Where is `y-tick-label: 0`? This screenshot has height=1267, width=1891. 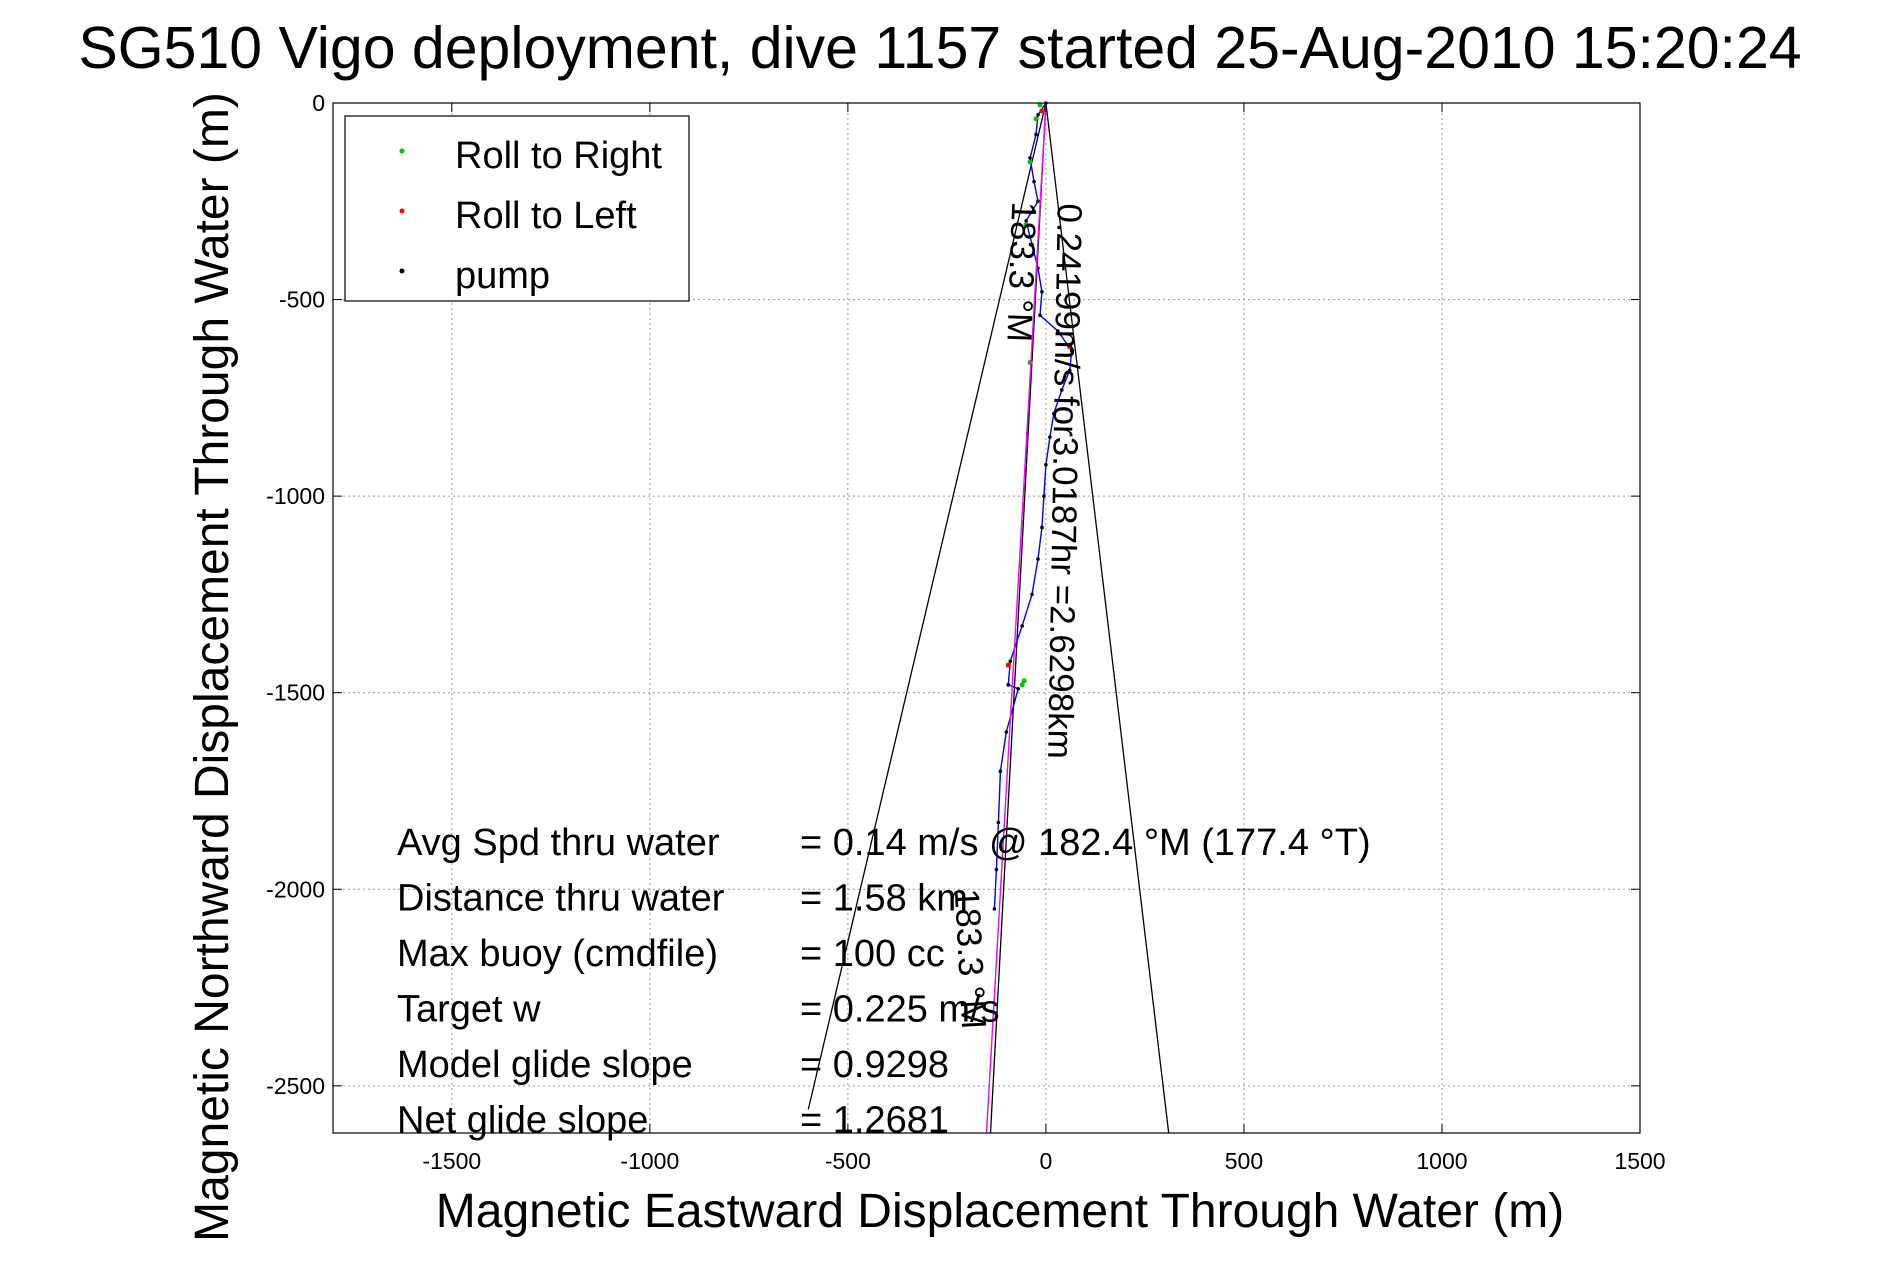 y-tick-label: 0 is located at coordinates (318, 103).